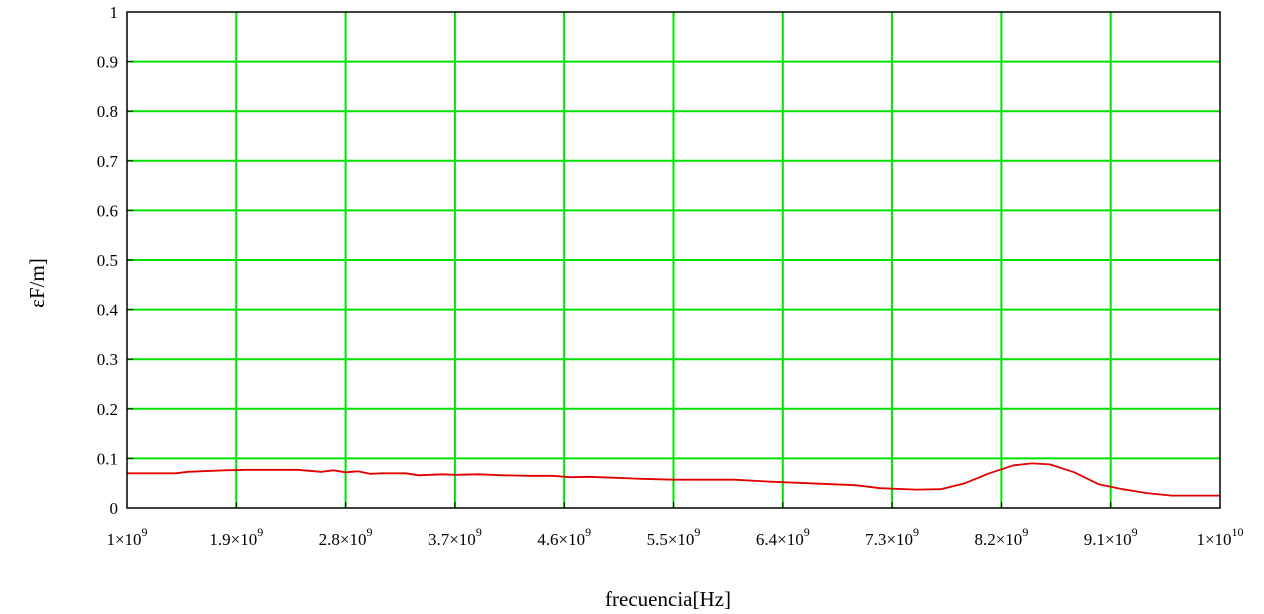 The image size is (1264, 614). I want to click on y-tick-label: 1, so click(114, 12).